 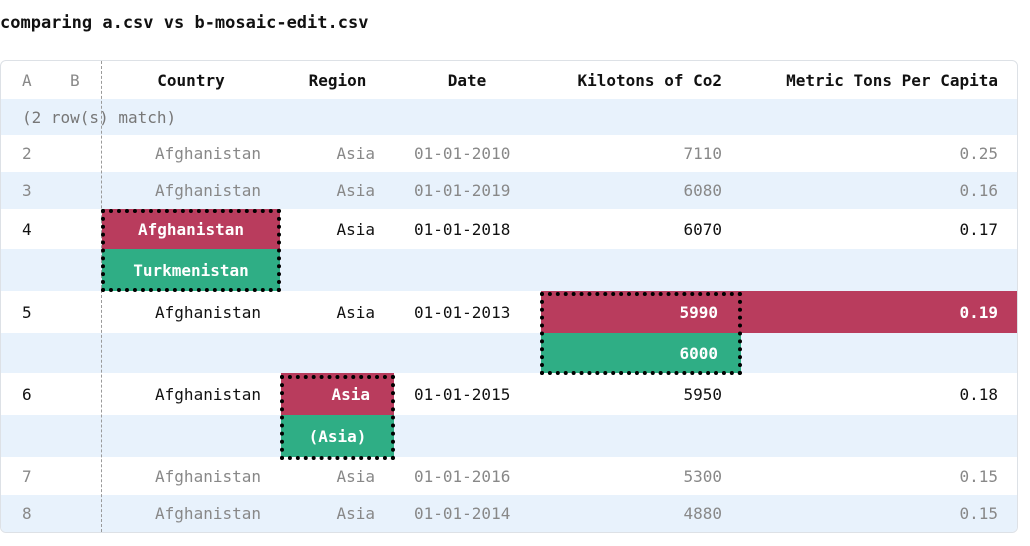 I want to click on table-row: 8 Afghanistan Asia 01-01-2014 4880 0.15, so click(x=509, y=513).